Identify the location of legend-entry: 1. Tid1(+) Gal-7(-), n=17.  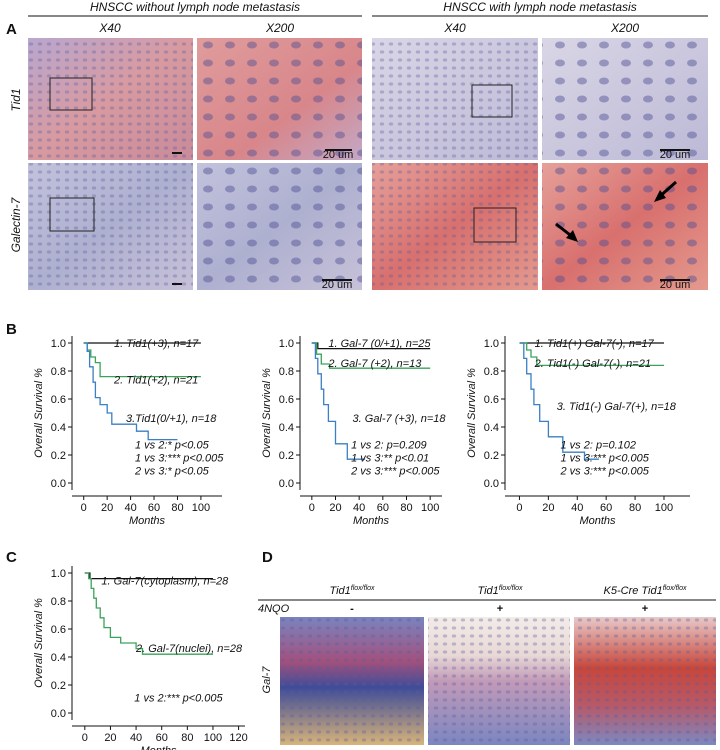
(595, 344).